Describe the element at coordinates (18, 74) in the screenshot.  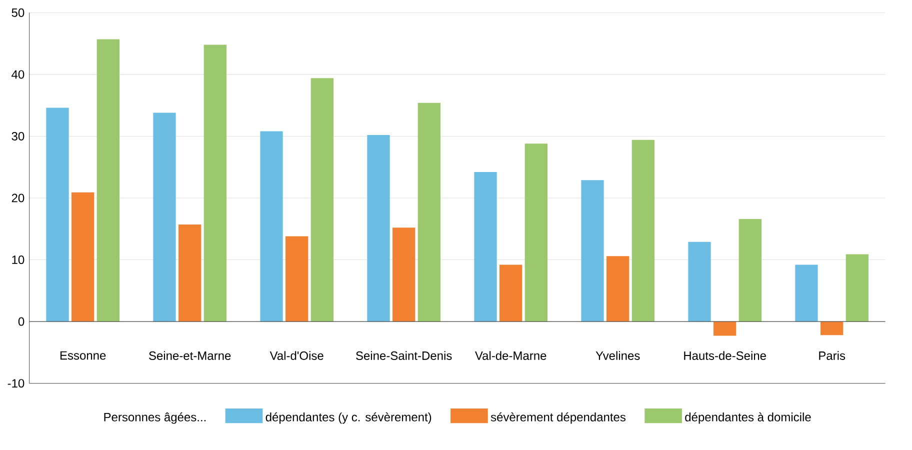
I see `y-tick-label: 40` at that location.